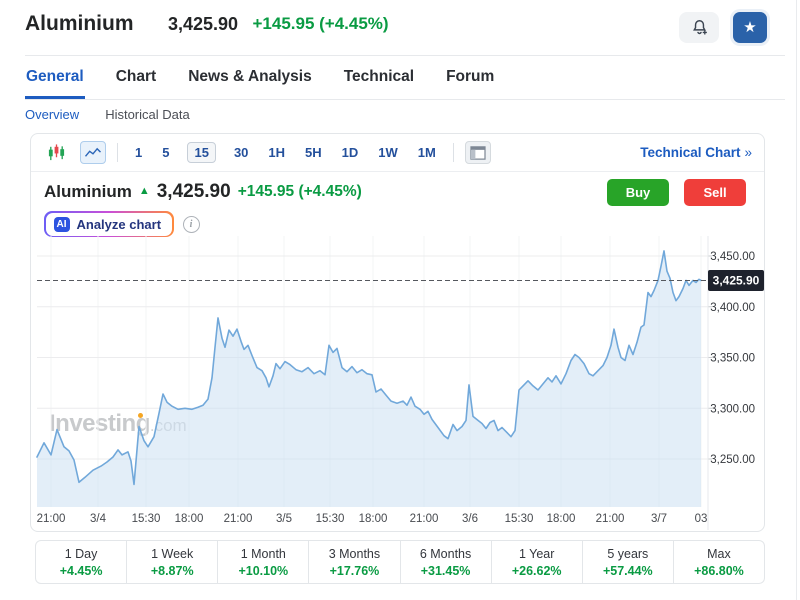 The image size is (800, 600). What do you see at coordinates (690, 152) in the screenshot?
I see `technical-chart-label: Technical Chart` at bounding box center [690, 152].